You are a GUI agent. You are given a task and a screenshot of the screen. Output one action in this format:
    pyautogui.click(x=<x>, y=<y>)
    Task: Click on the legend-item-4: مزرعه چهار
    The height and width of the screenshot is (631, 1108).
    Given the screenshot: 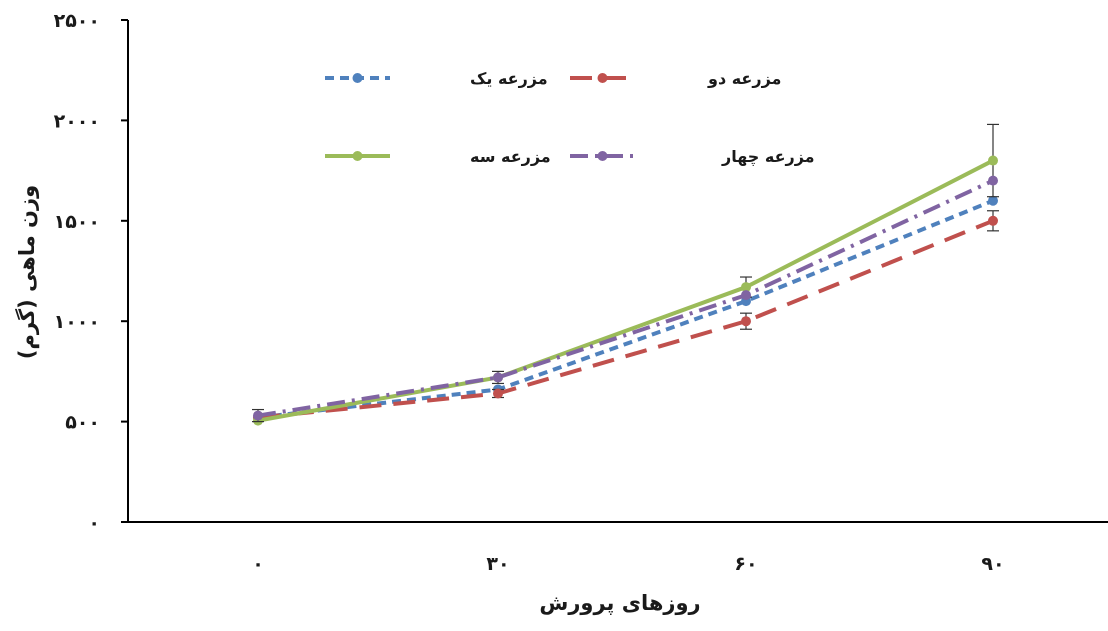 What is the action you would take?
    pyautogui.click(x=692, y=157)
    